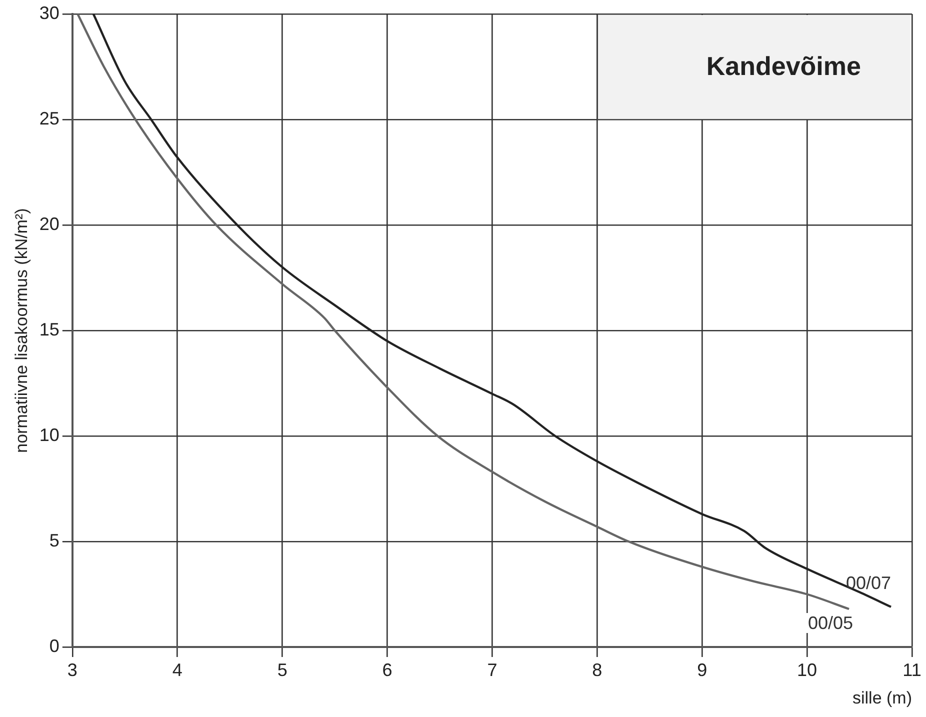  I want to click on y-tick-label: 15, so click(49, 329).